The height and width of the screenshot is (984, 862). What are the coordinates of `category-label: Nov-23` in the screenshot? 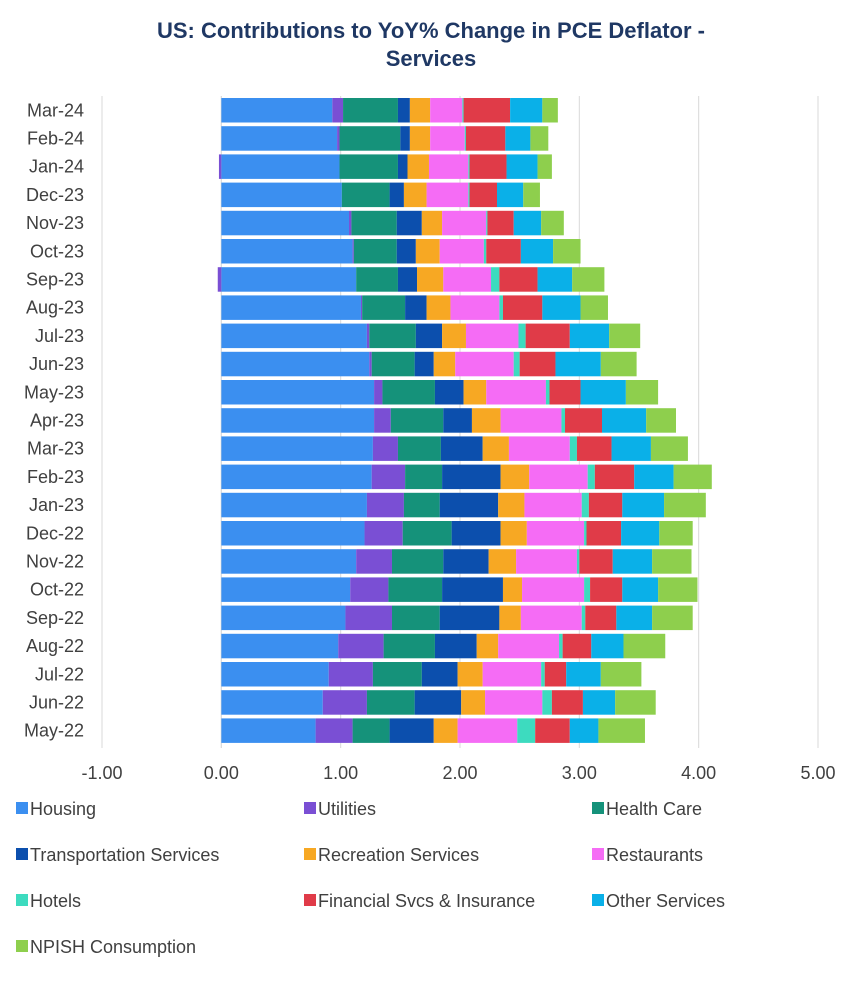 It's located at (55, 223).